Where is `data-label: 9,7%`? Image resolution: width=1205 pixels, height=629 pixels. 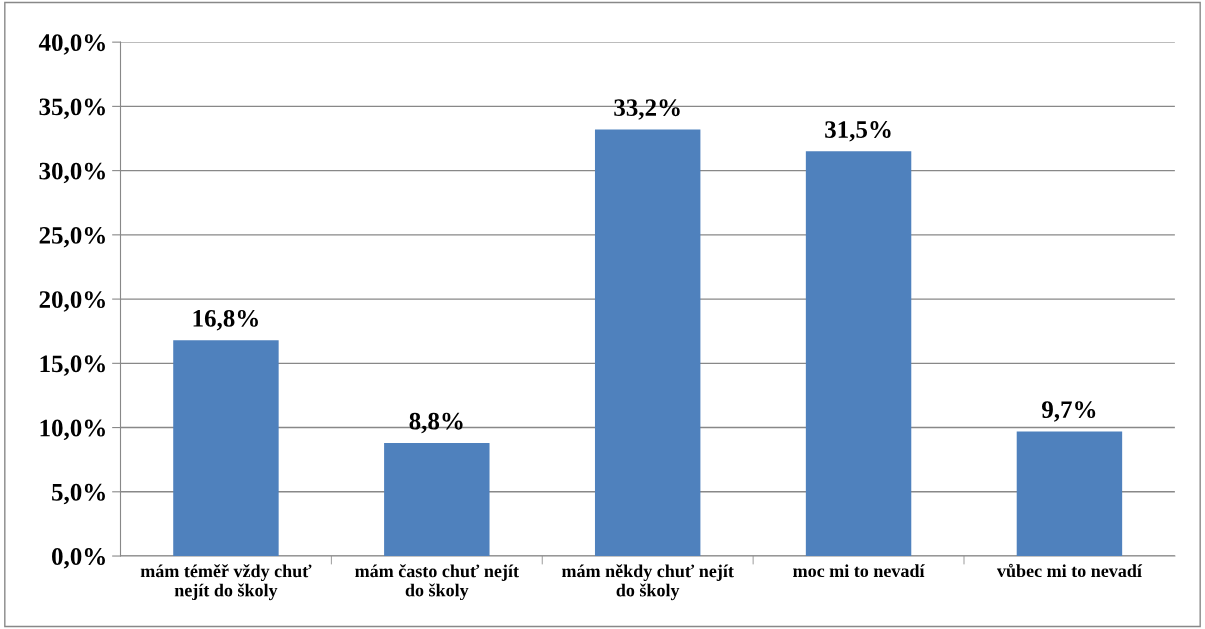
data-label: 9,7% is located at coordinates (1069, 411).